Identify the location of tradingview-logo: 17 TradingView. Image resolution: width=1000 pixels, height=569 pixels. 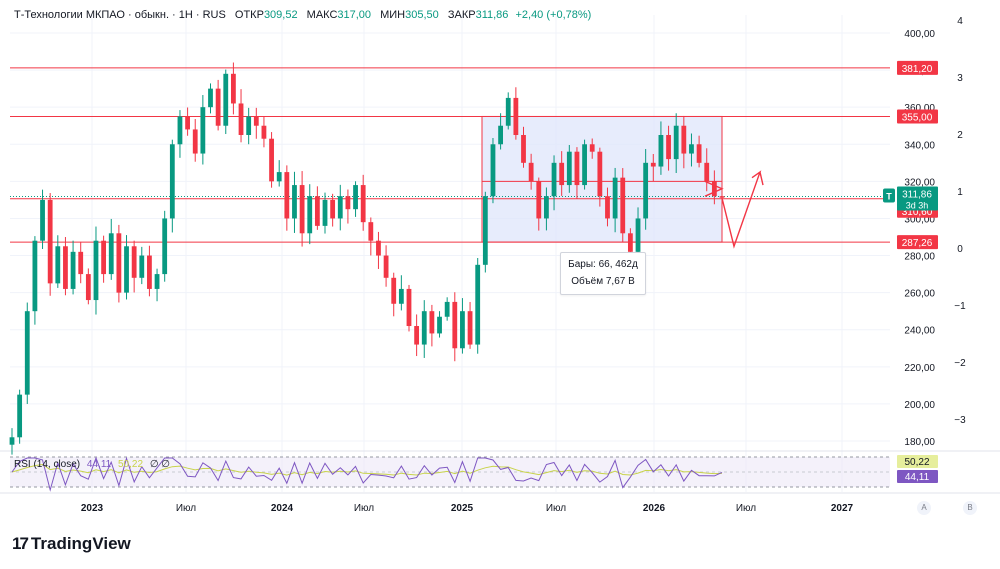
(71, 544).